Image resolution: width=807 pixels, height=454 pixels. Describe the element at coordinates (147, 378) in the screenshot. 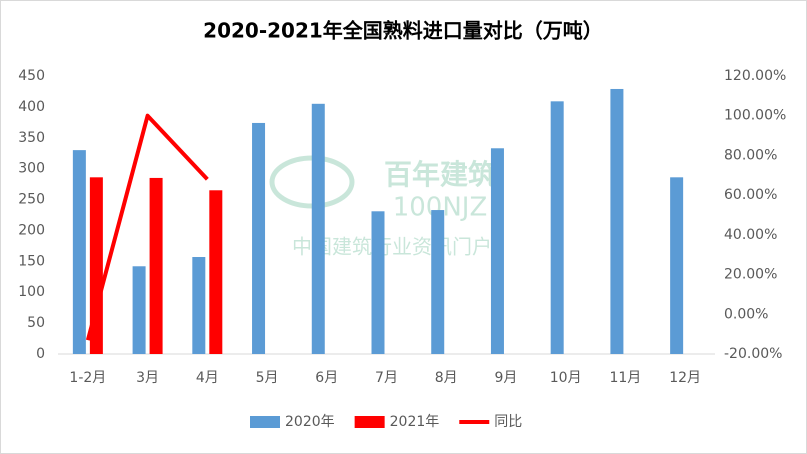

I see `x-tick-label: 3月` at that location.